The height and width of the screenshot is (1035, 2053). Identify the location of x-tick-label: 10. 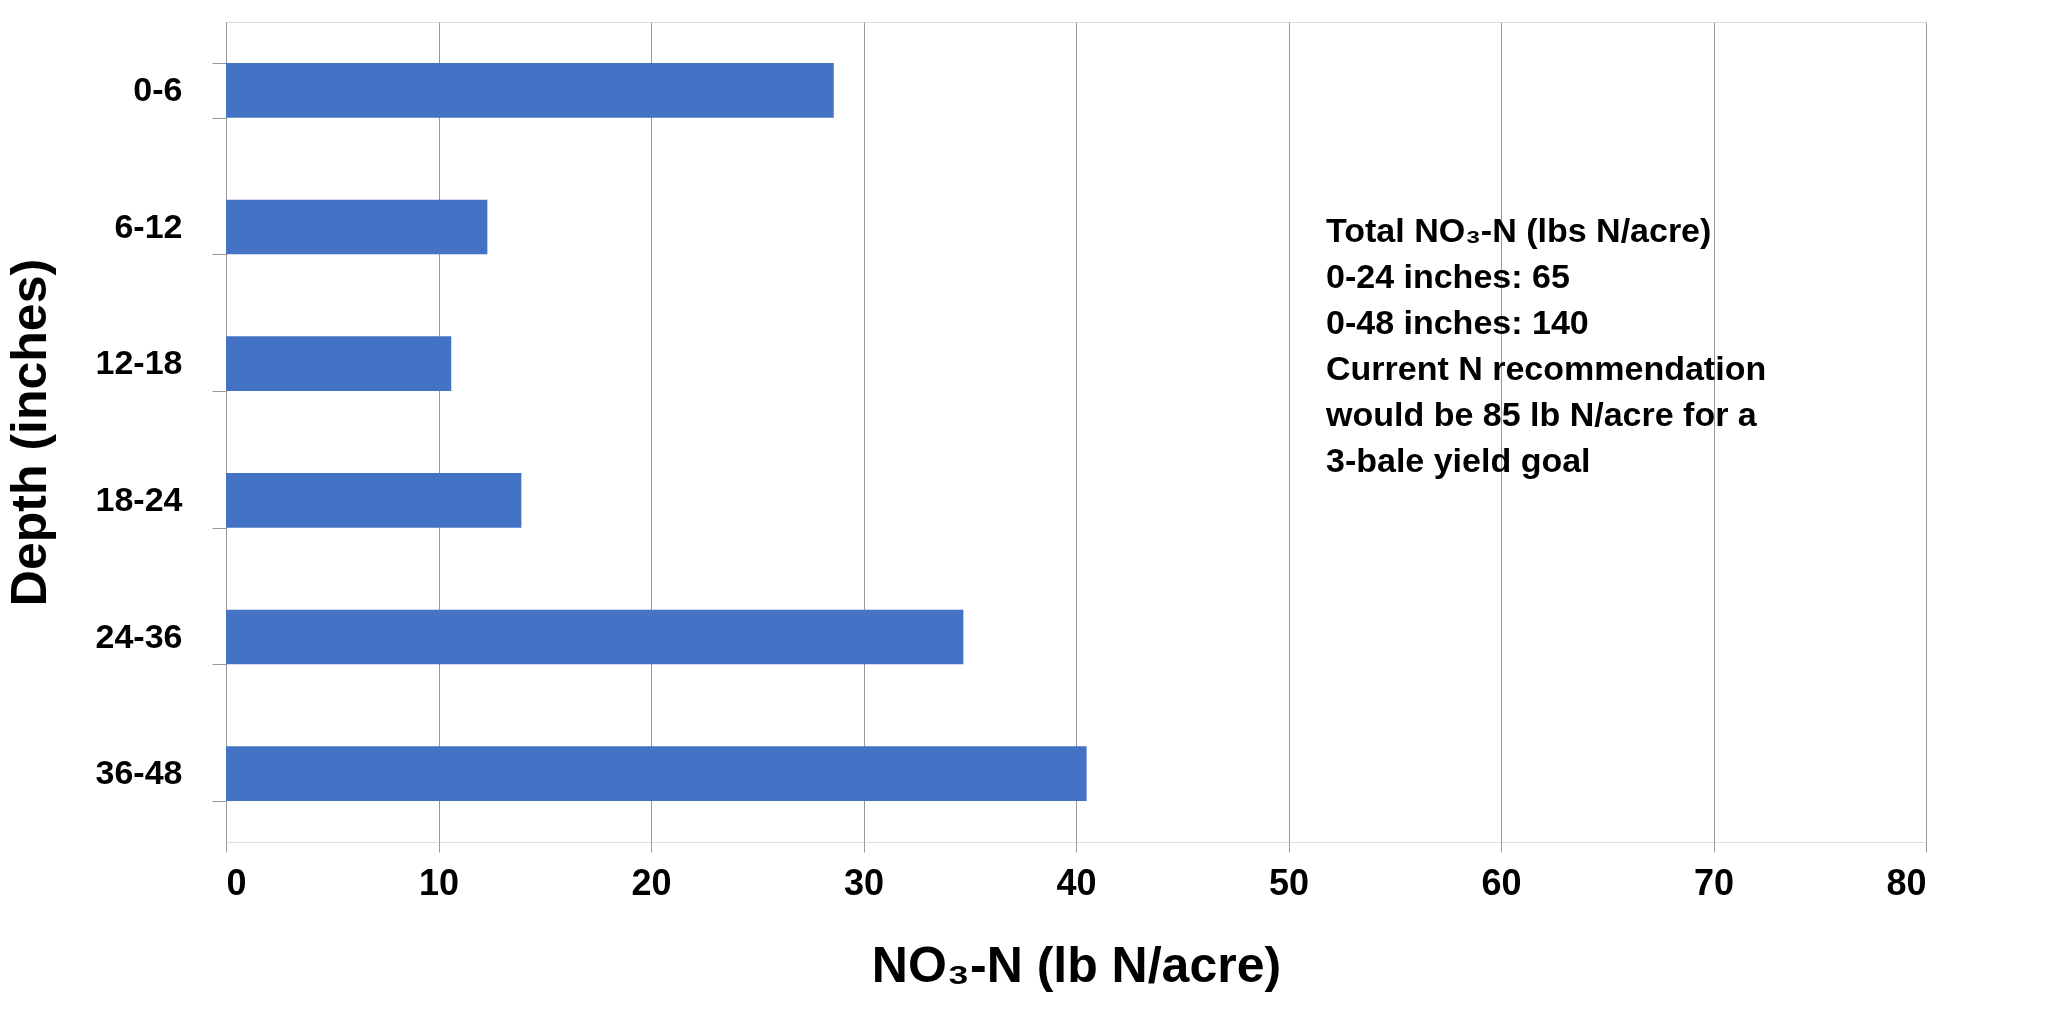
(439, 882).